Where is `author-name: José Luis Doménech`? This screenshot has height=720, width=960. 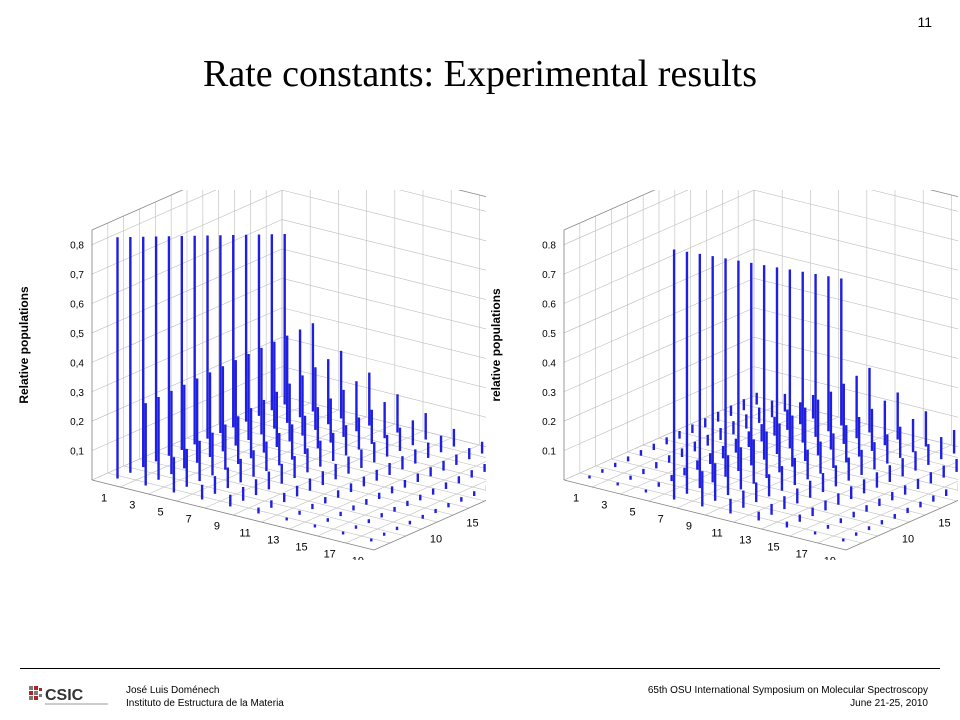 author-name: José Luis Doménech is located at coordinates (173, 690).